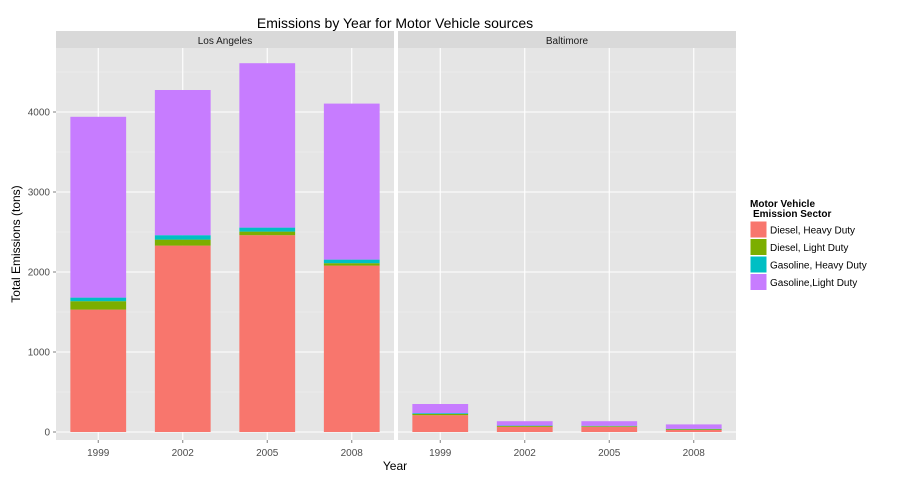  What do you see at coordinates (813, 283) in the screenshot?
I see `legend-label: Gasoline,Light Duty` at bounding box center [813, 283].